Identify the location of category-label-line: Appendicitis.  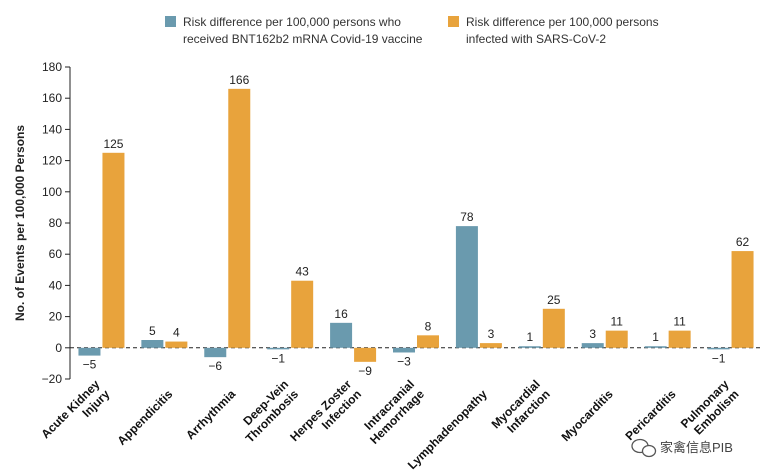
(144, 417).